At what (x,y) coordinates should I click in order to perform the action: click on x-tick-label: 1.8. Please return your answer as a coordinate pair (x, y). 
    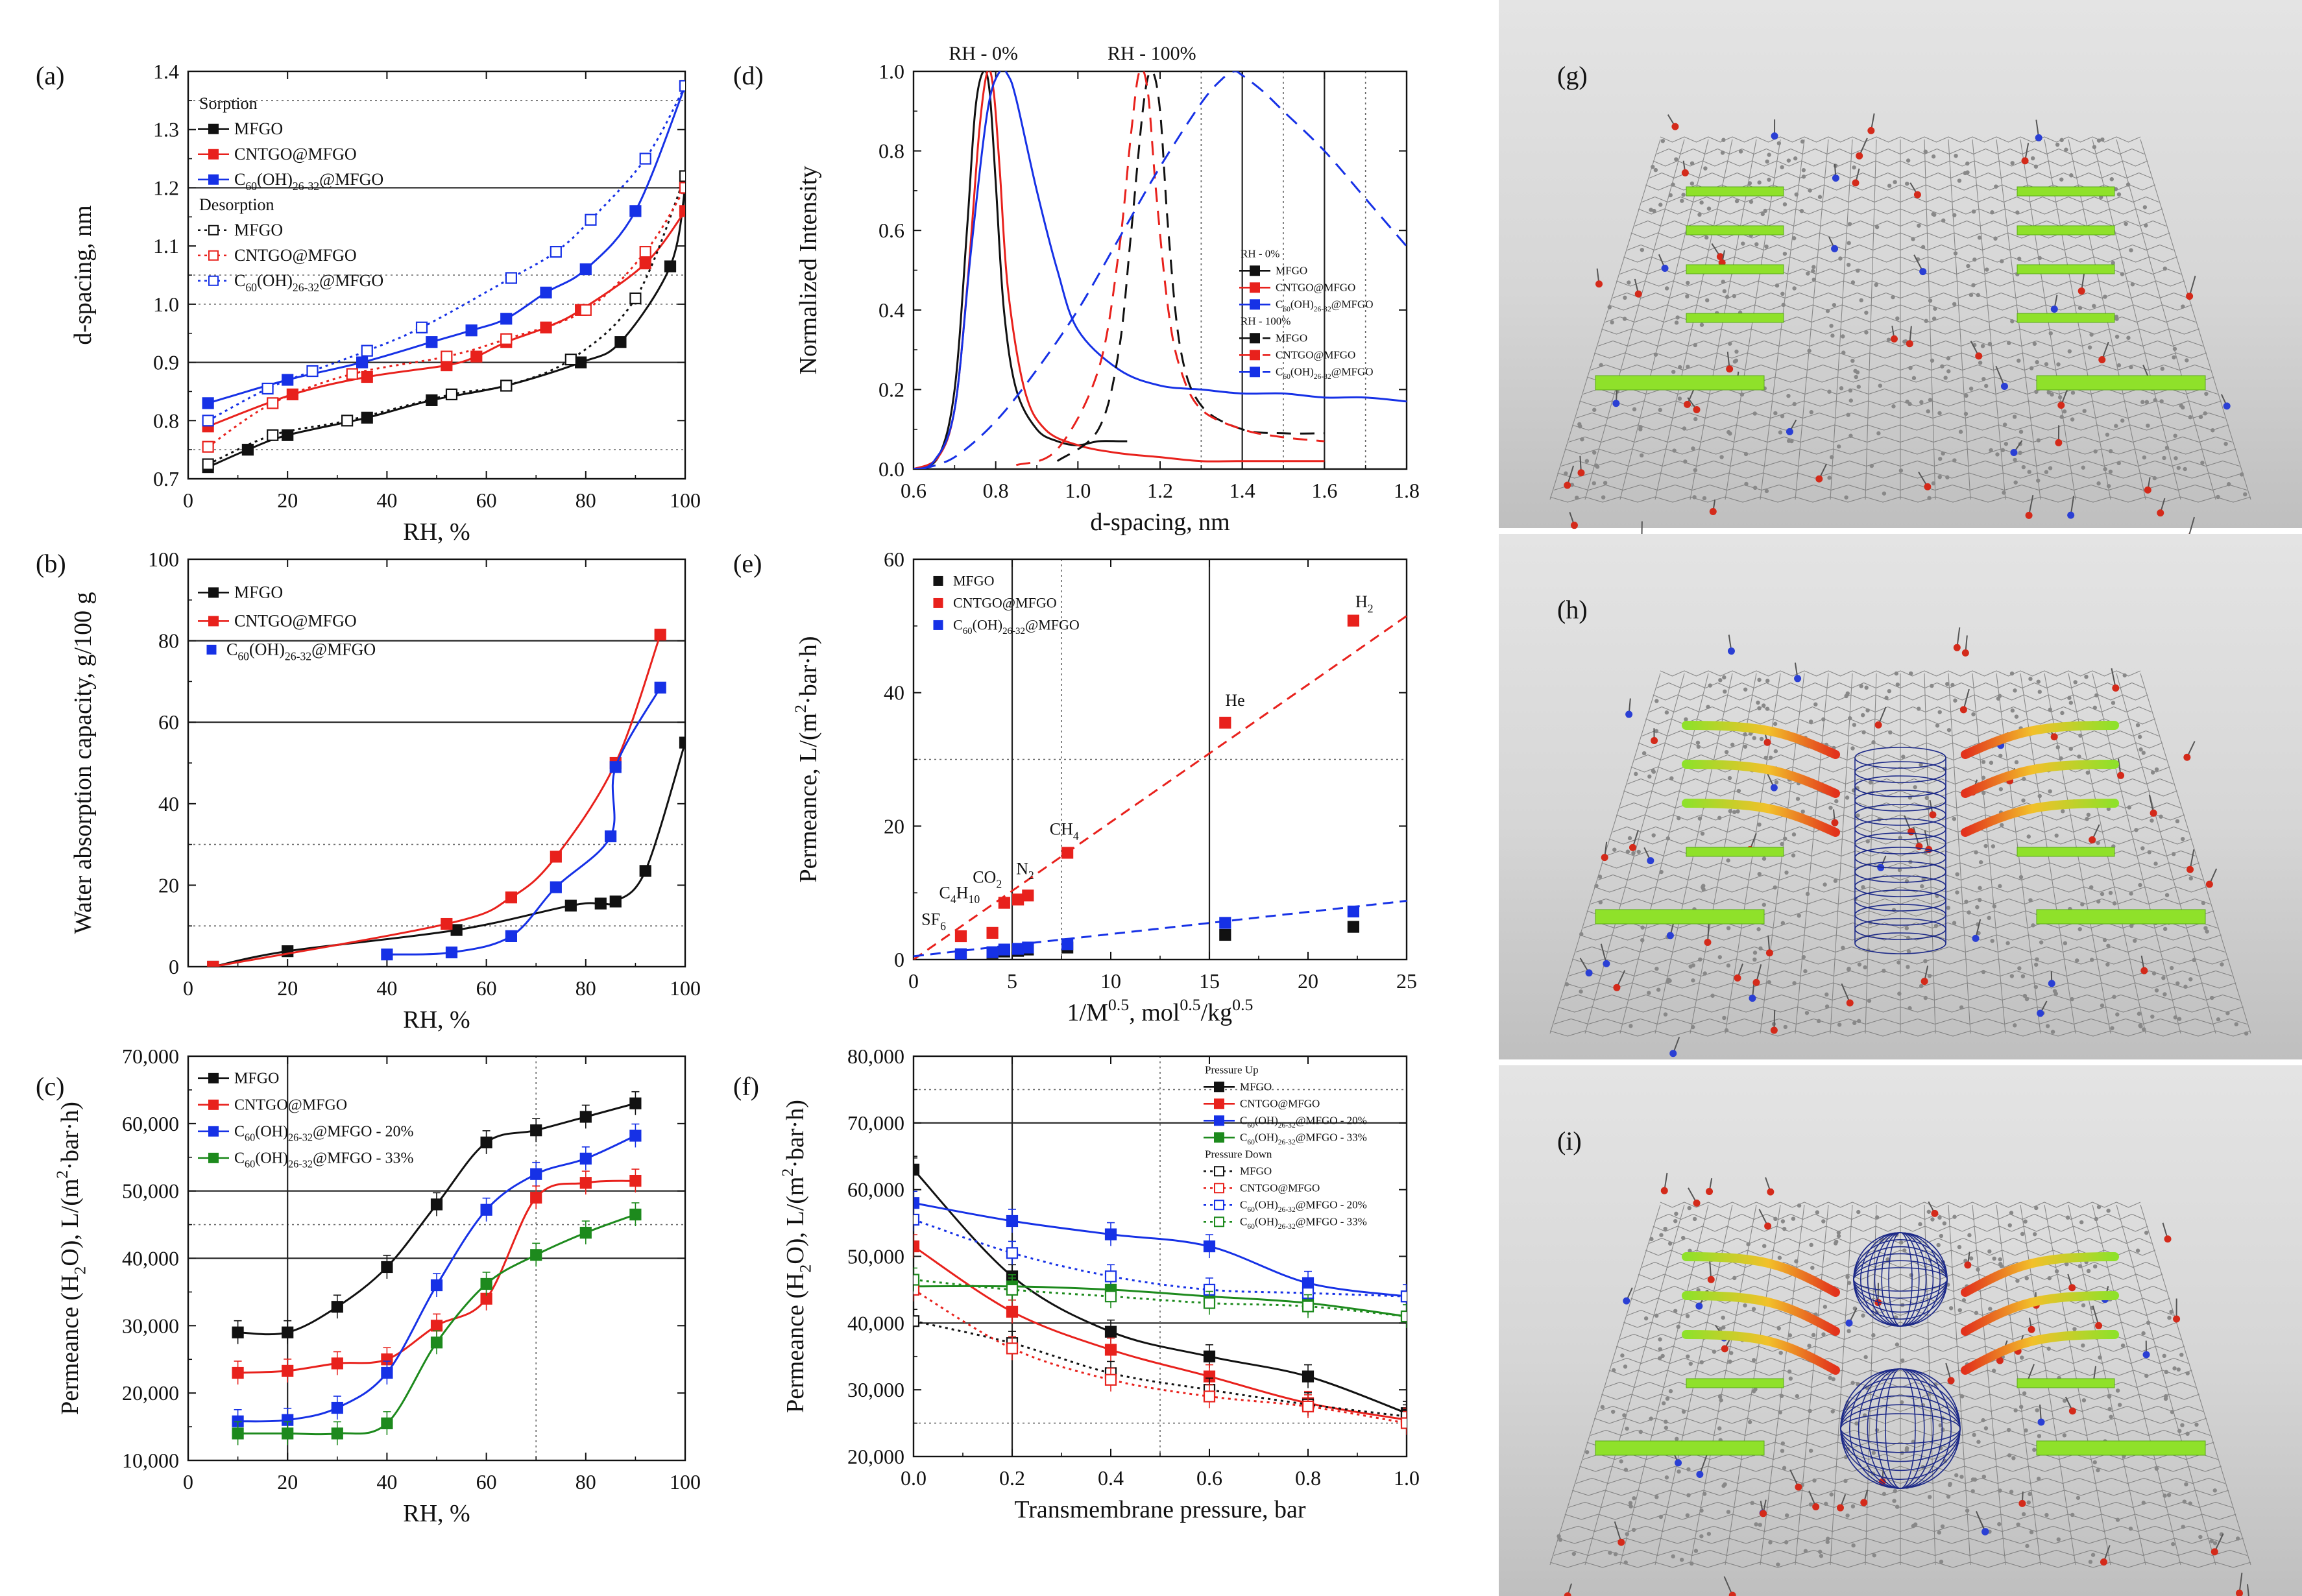
    Looking at the image, I should click on (1407, 490).